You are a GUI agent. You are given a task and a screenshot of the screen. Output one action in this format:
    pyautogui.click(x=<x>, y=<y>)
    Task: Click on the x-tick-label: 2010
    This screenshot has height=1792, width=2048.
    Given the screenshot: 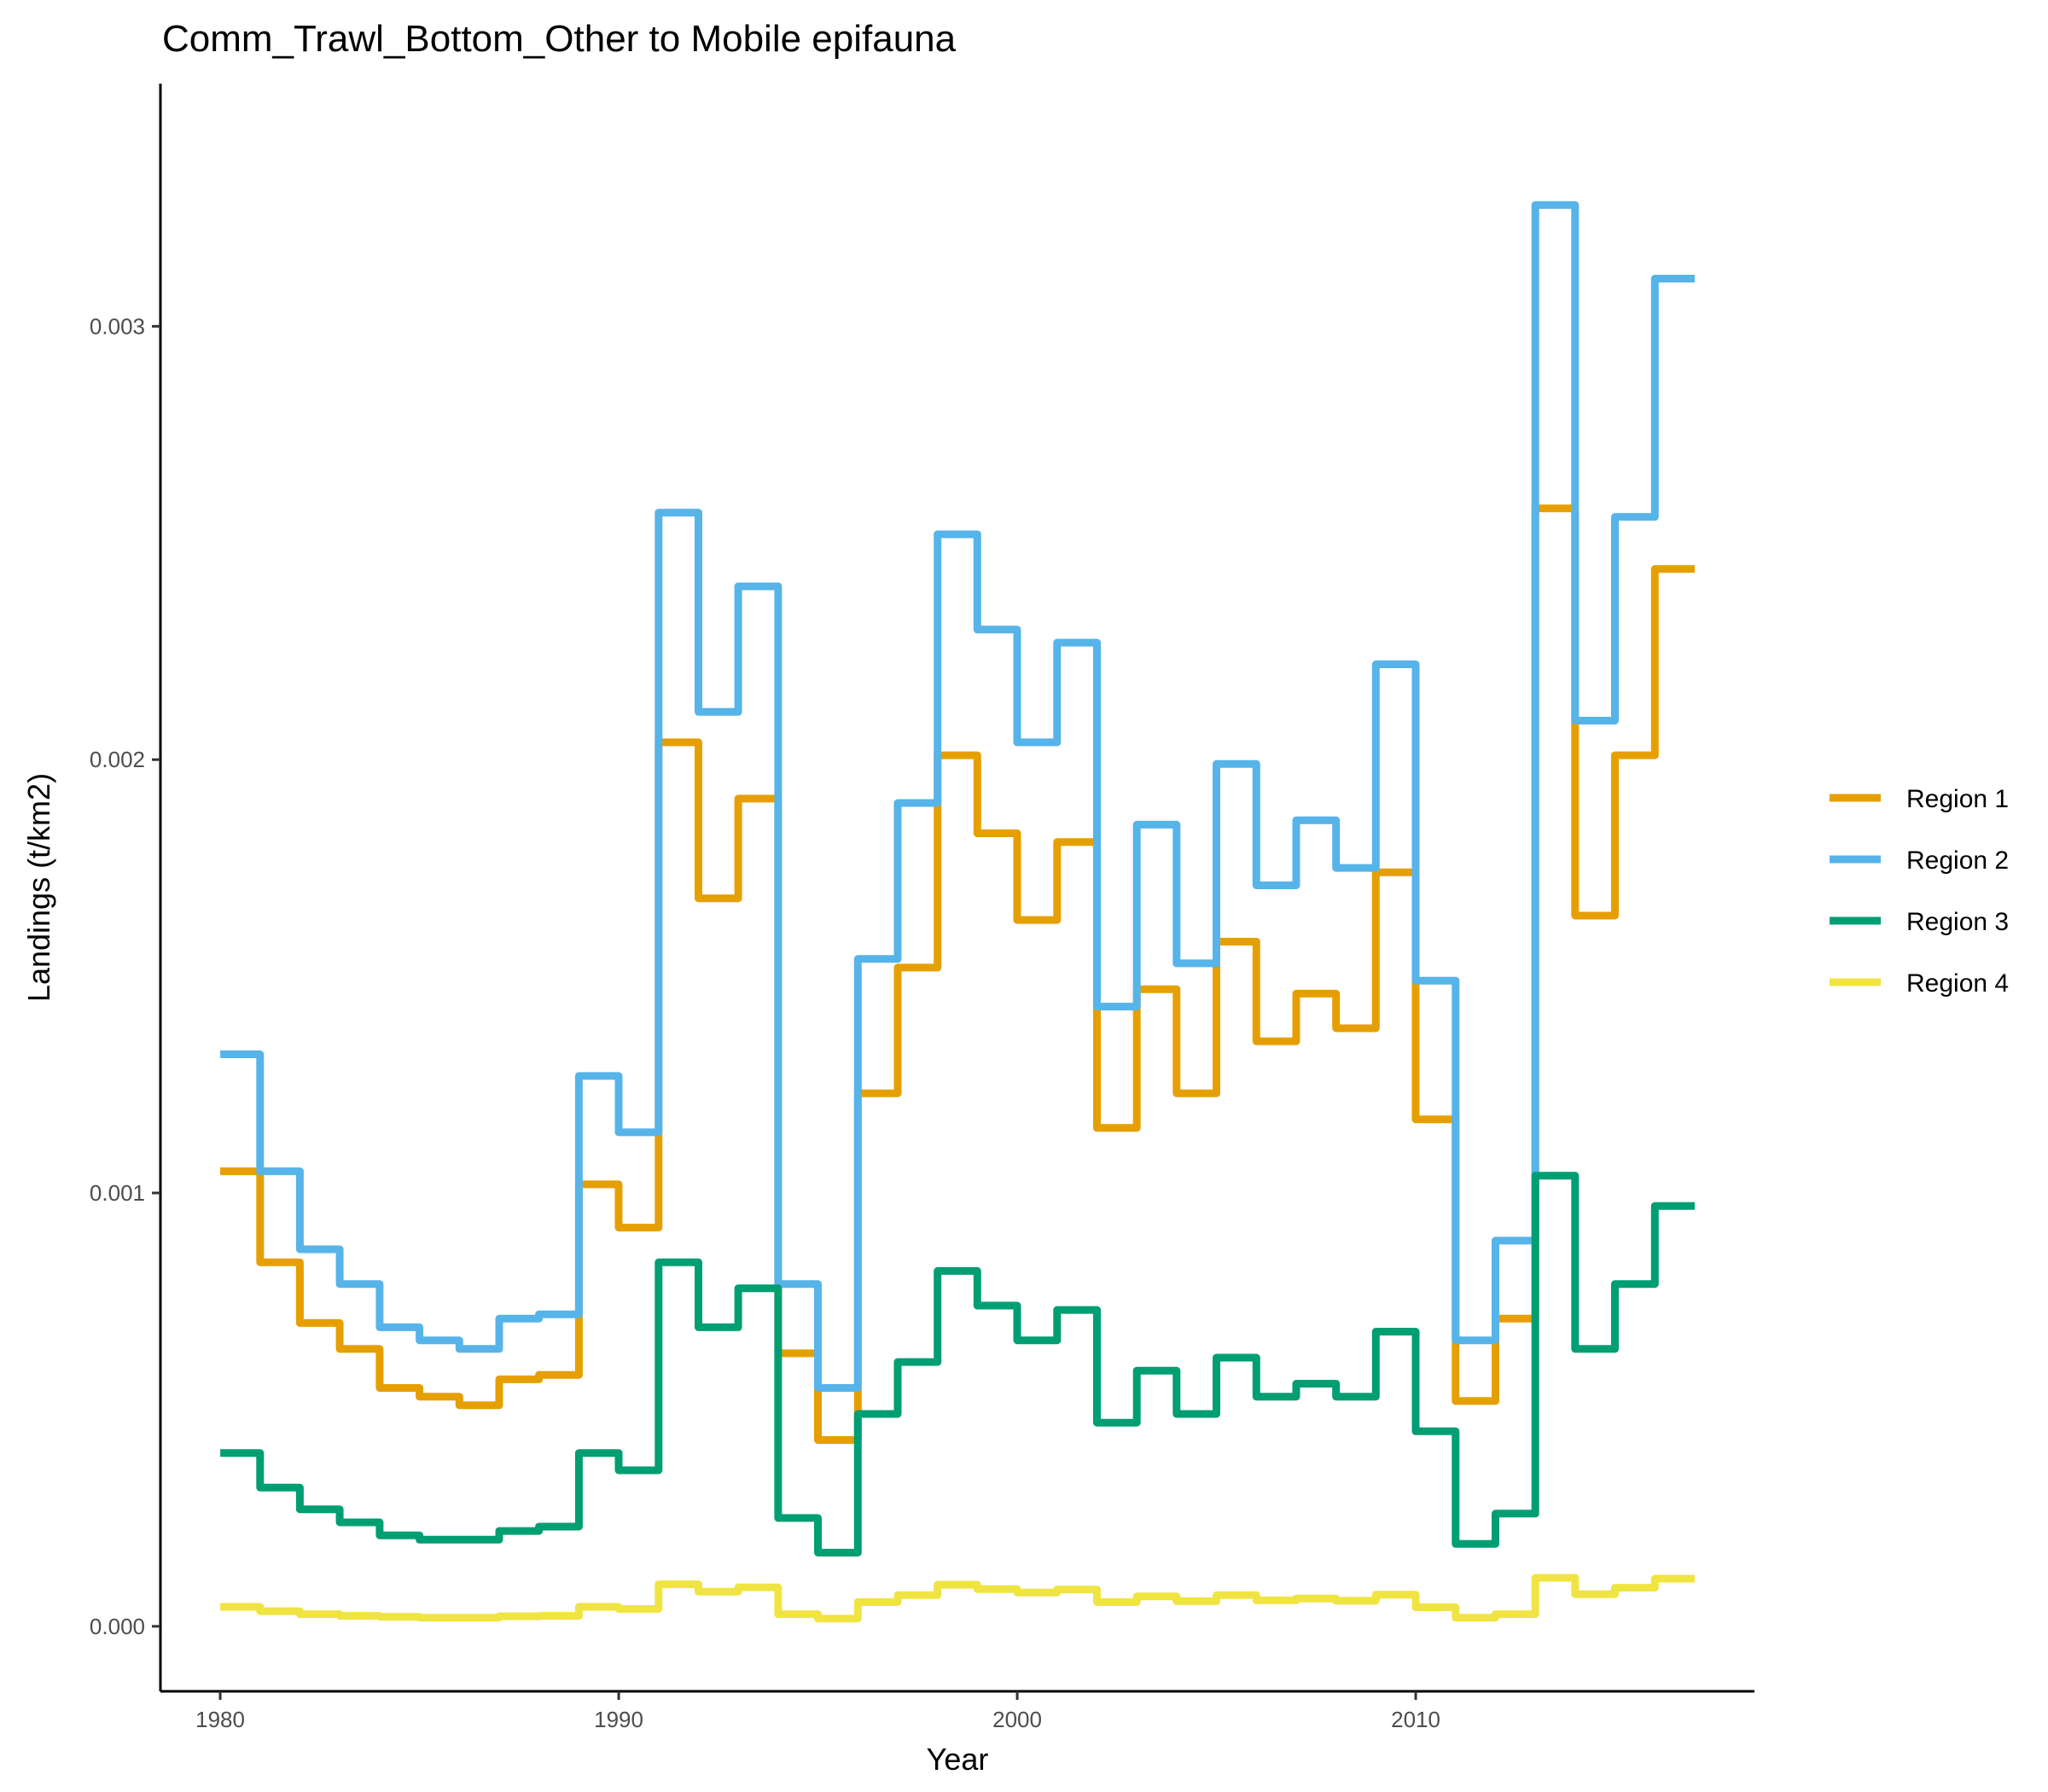 What is the action you would take?
    pyautogui.click(x=1415, y=1719)
    